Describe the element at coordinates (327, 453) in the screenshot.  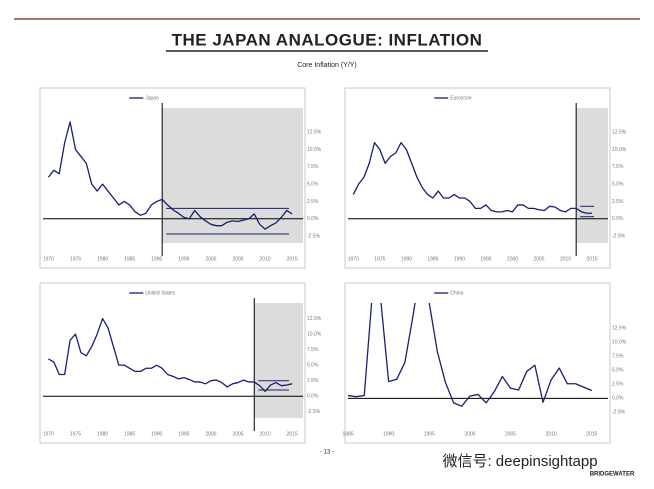
I see `page-number: - 13 -` at that location.